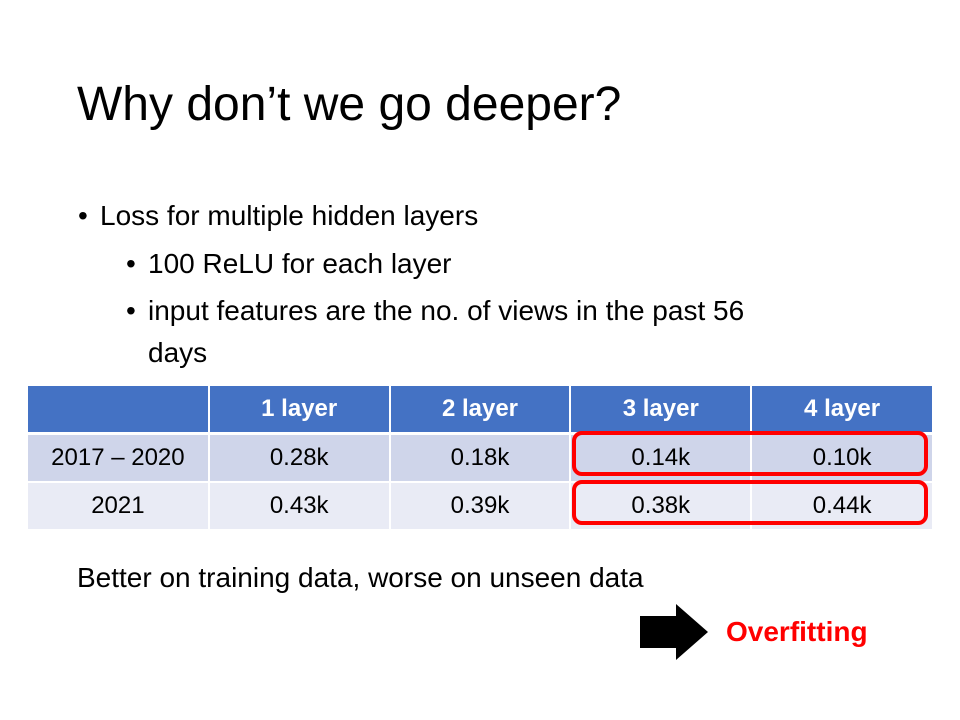 Image resolution: width=960 pixels, height=720 pixels. What do you see at coordinates (300, 263) in the screenshot?
I see `bullet-text: 100 ReLU for each layer` at bounding box center [300, 263].